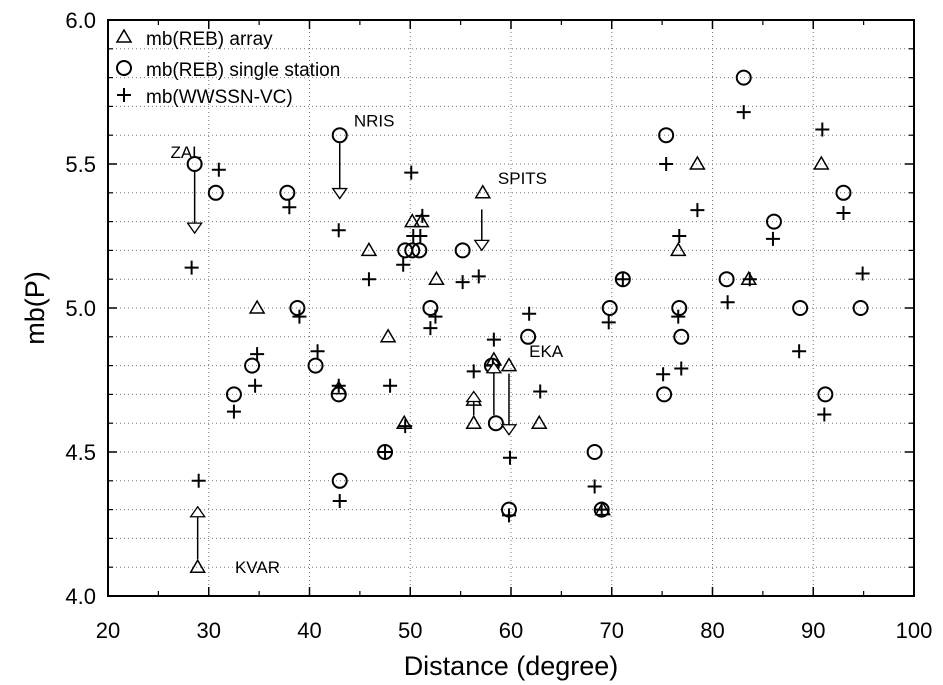  What do you see at coordinates (712, 630) in the screenshot?
I see `x-tick-label: 80` at bounding box center [712, 630].